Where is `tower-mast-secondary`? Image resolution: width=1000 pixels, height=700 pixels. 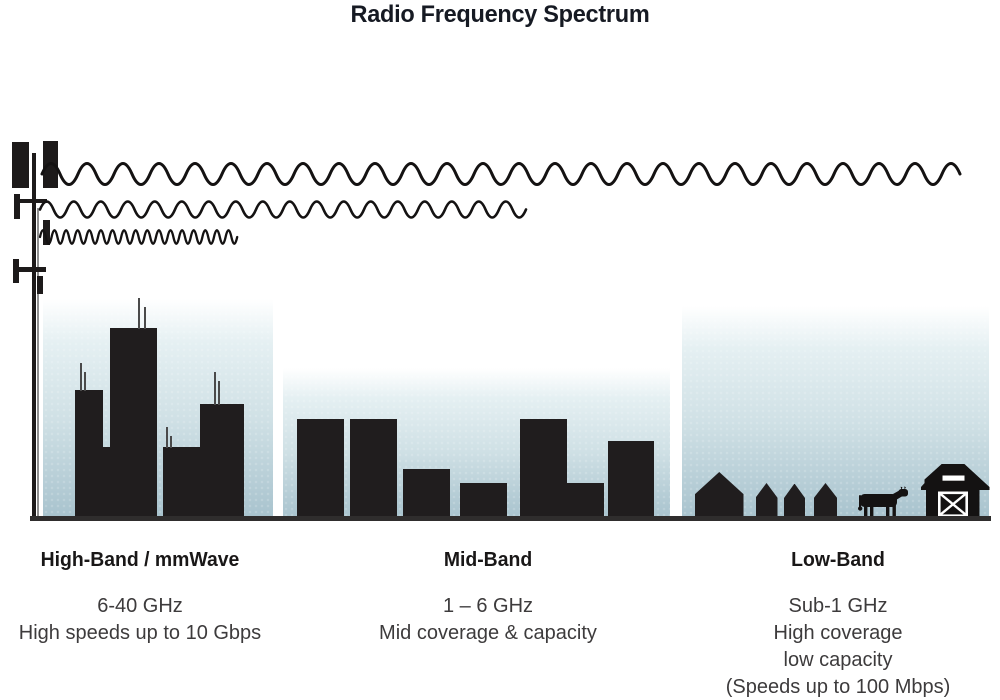
tower-mast-secondary is located at coordinates (37, 362).